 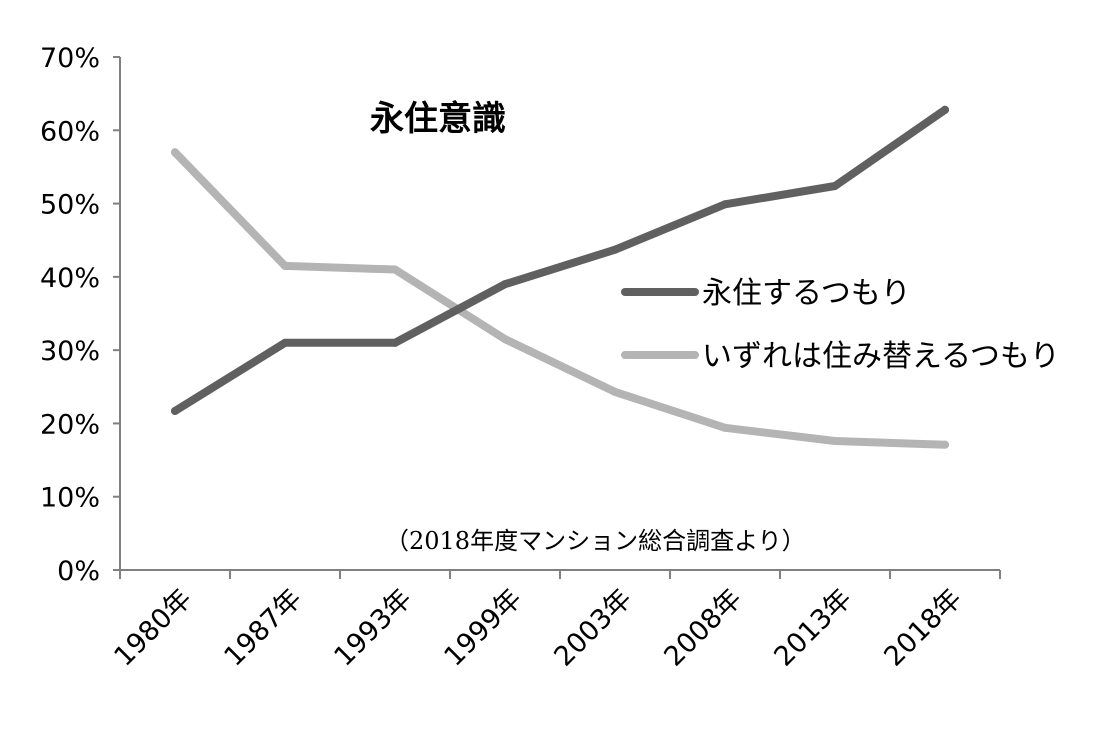 What do you see at coordinates (70, 131) in the screenshot?
I see `y-tick-label: 60%` at bounding box center [70, 131].